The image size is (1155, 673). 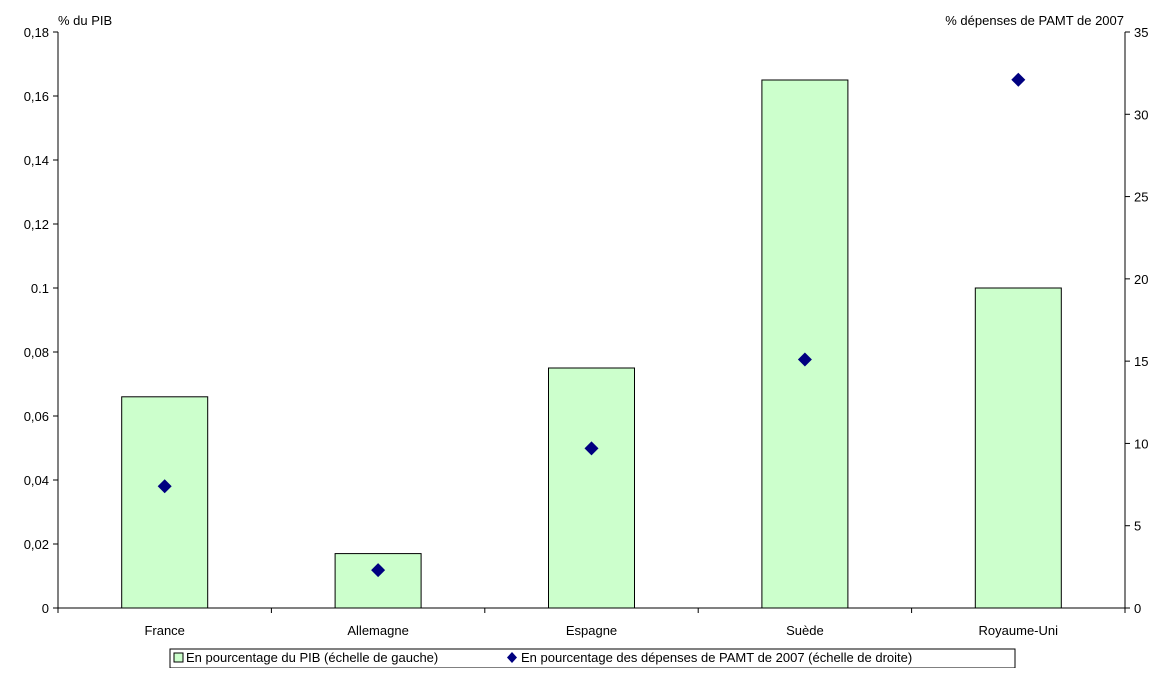 What do you see at coordinates (1141, 443) in the screenshot?
I see `y-right-tick-label: 10` at bounding box center [1141, 443].